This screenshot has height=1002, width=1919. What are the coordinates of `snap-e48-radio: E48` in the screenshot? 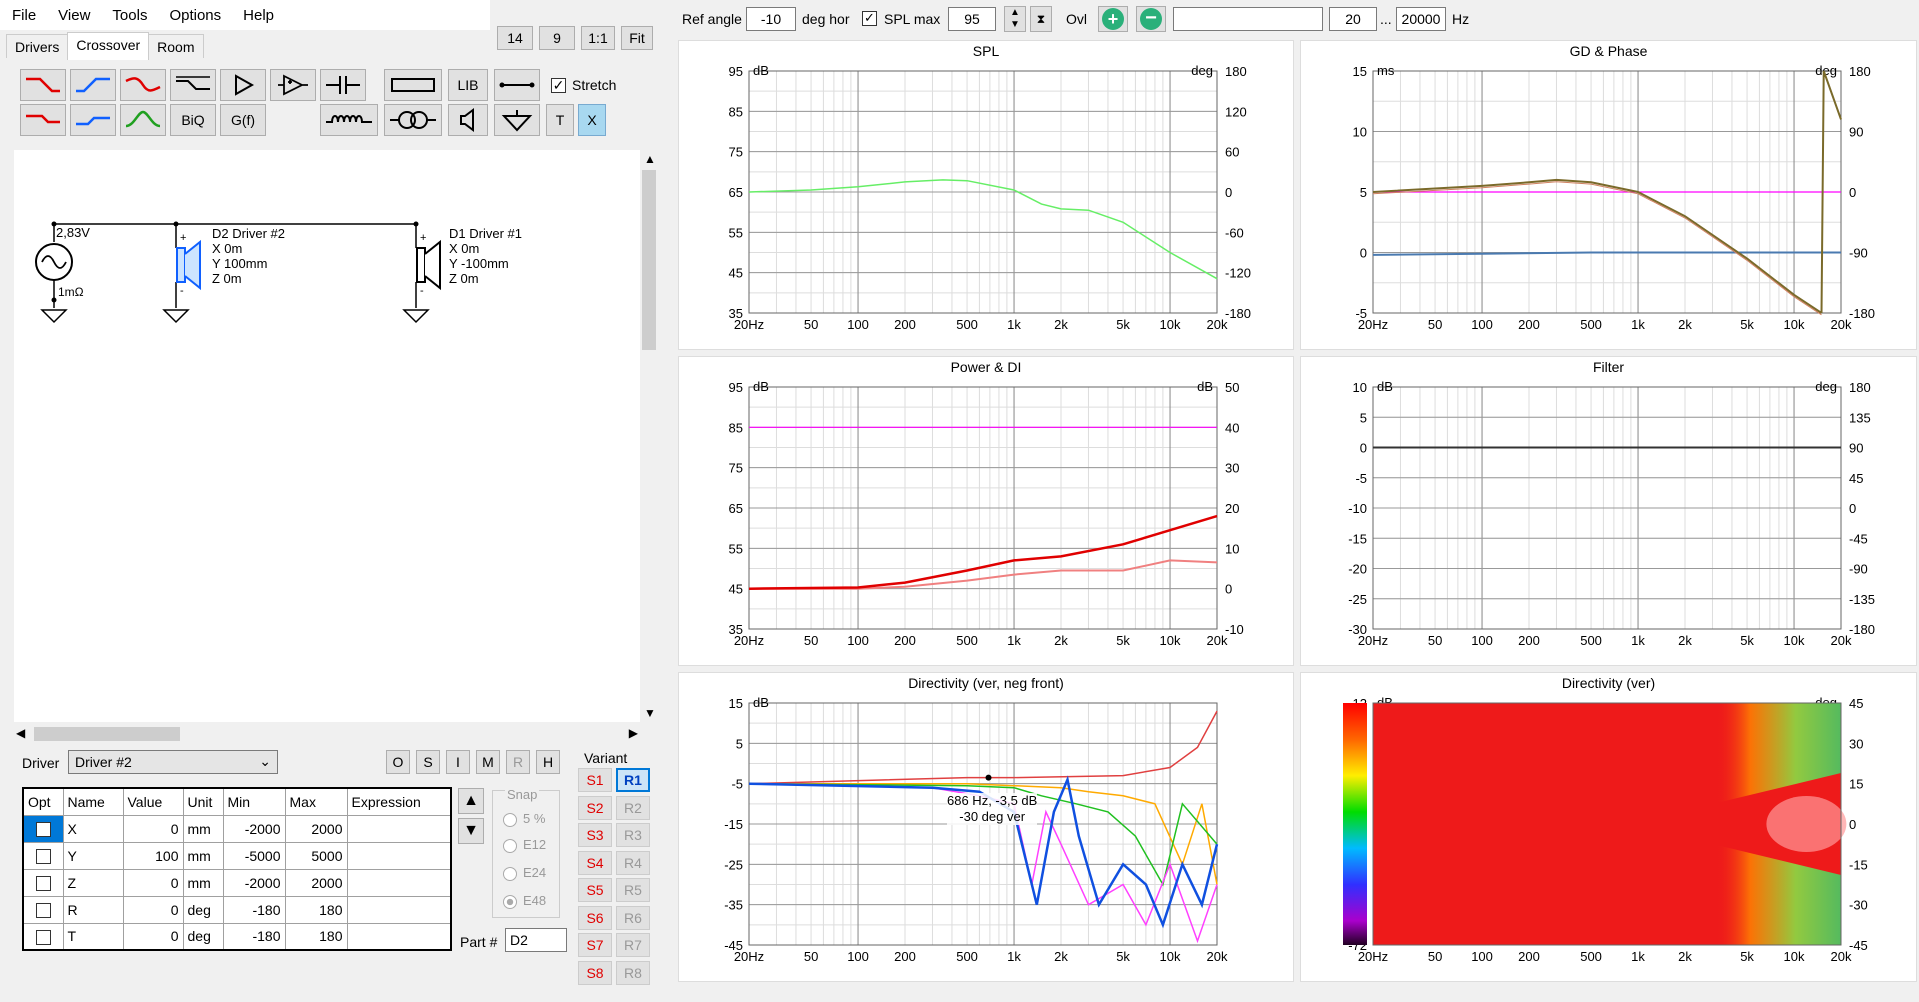 It's located at (524, 901).